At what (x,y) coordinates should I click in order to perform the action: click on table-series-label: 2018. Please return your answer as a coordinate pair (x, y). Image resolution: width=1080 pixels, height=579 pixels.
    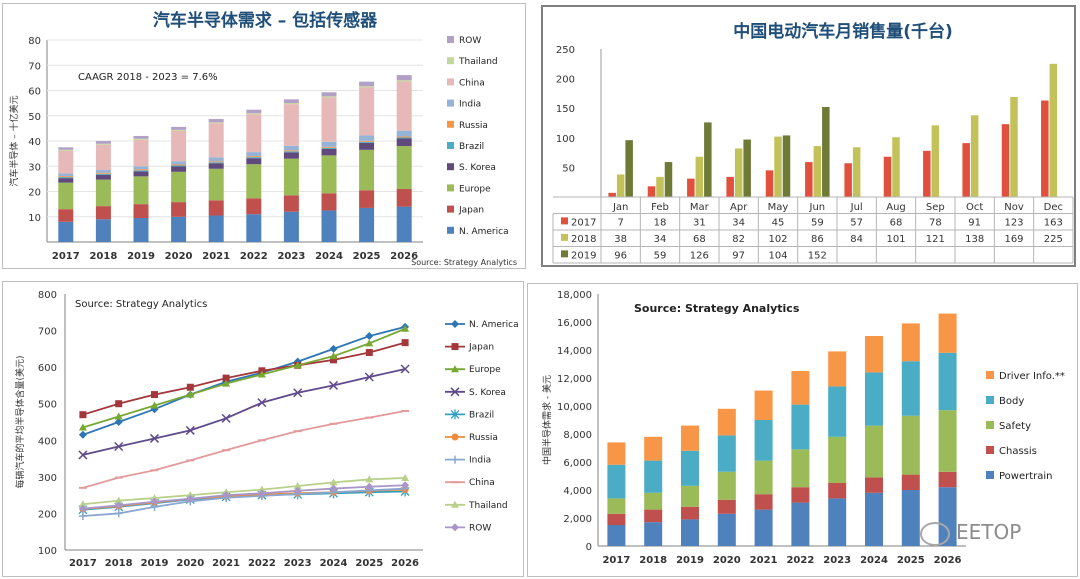
    Looking at the image, I should click on (583, 239).